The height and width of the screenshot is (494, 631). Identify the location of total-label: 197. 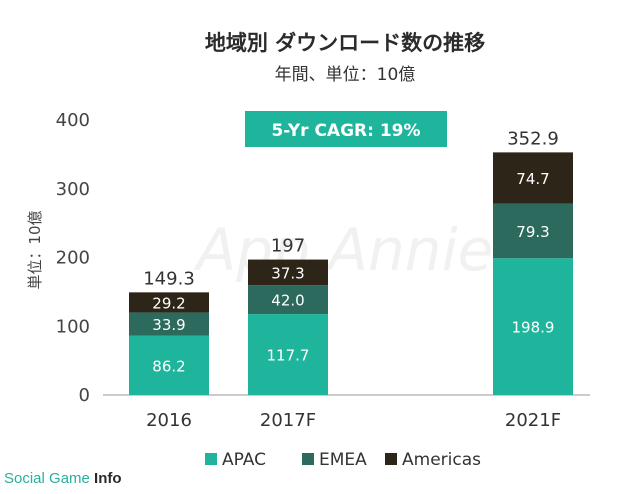
(288, 246).